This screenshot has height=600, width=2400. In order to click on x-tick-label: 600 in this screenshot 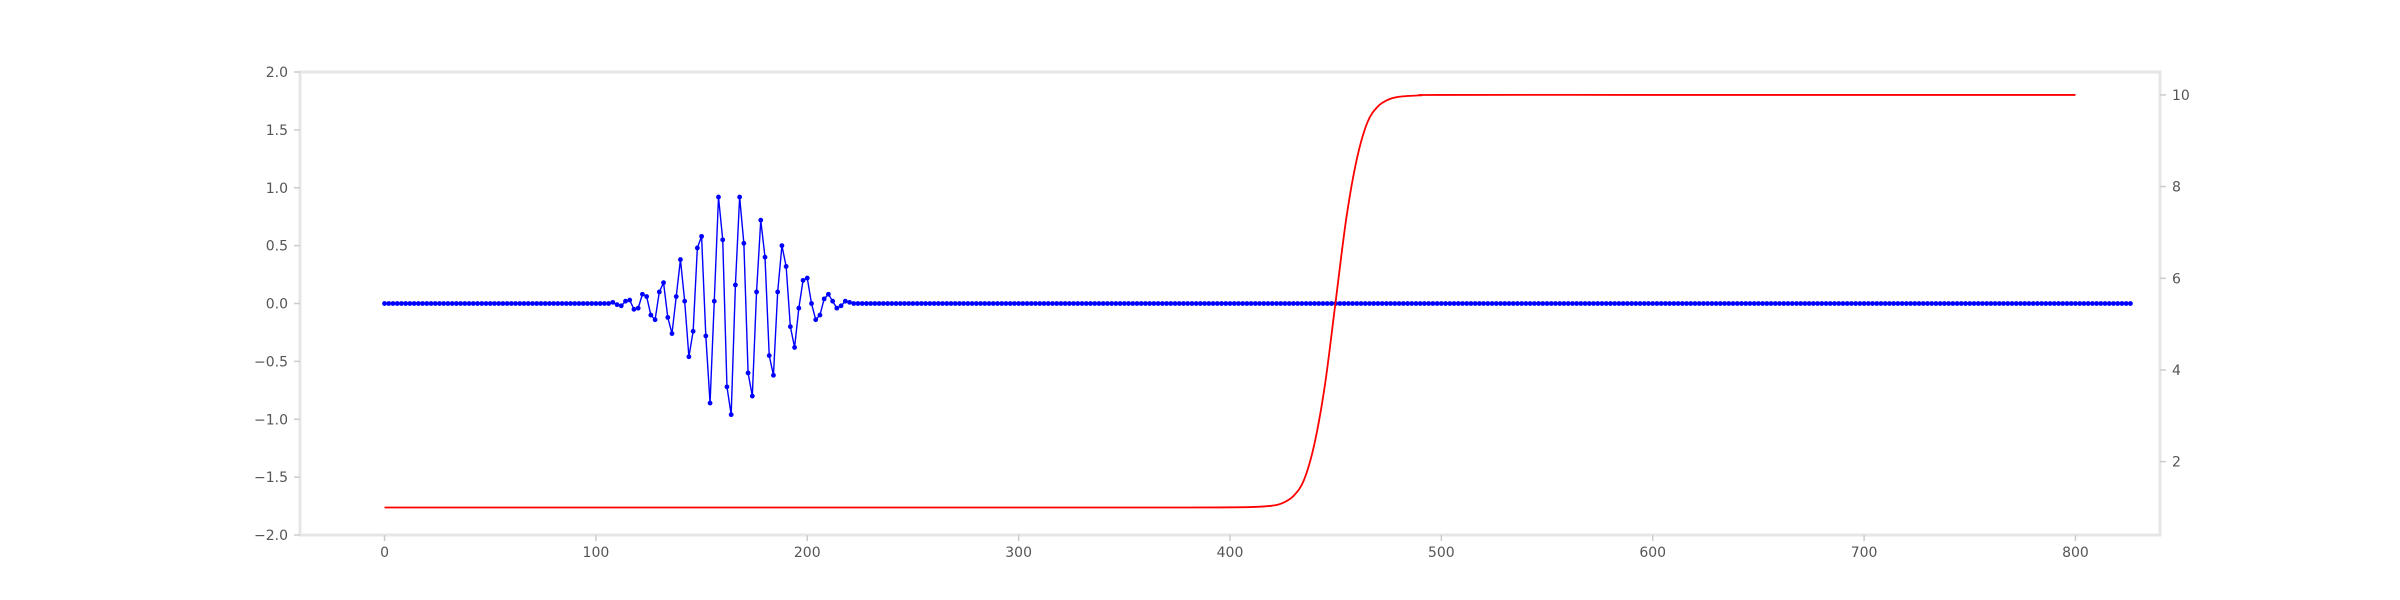, I will do `click(1652, 553)`.